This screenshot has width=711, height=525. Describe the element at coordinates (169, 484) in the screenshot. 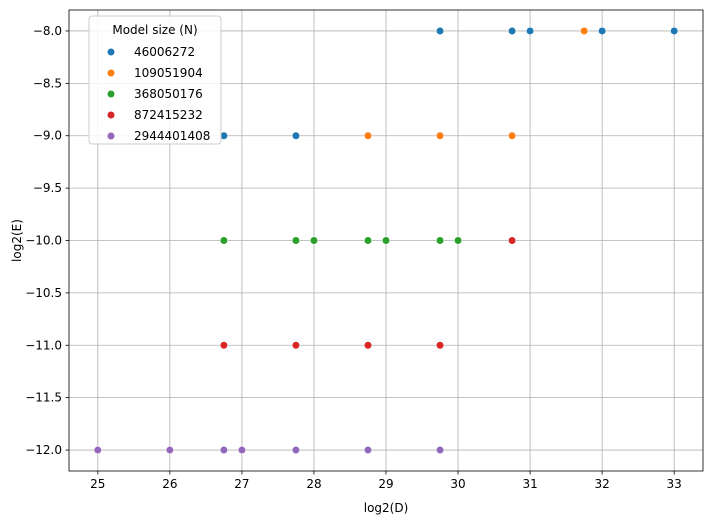

I see `x-tick-label: 26` at that location.